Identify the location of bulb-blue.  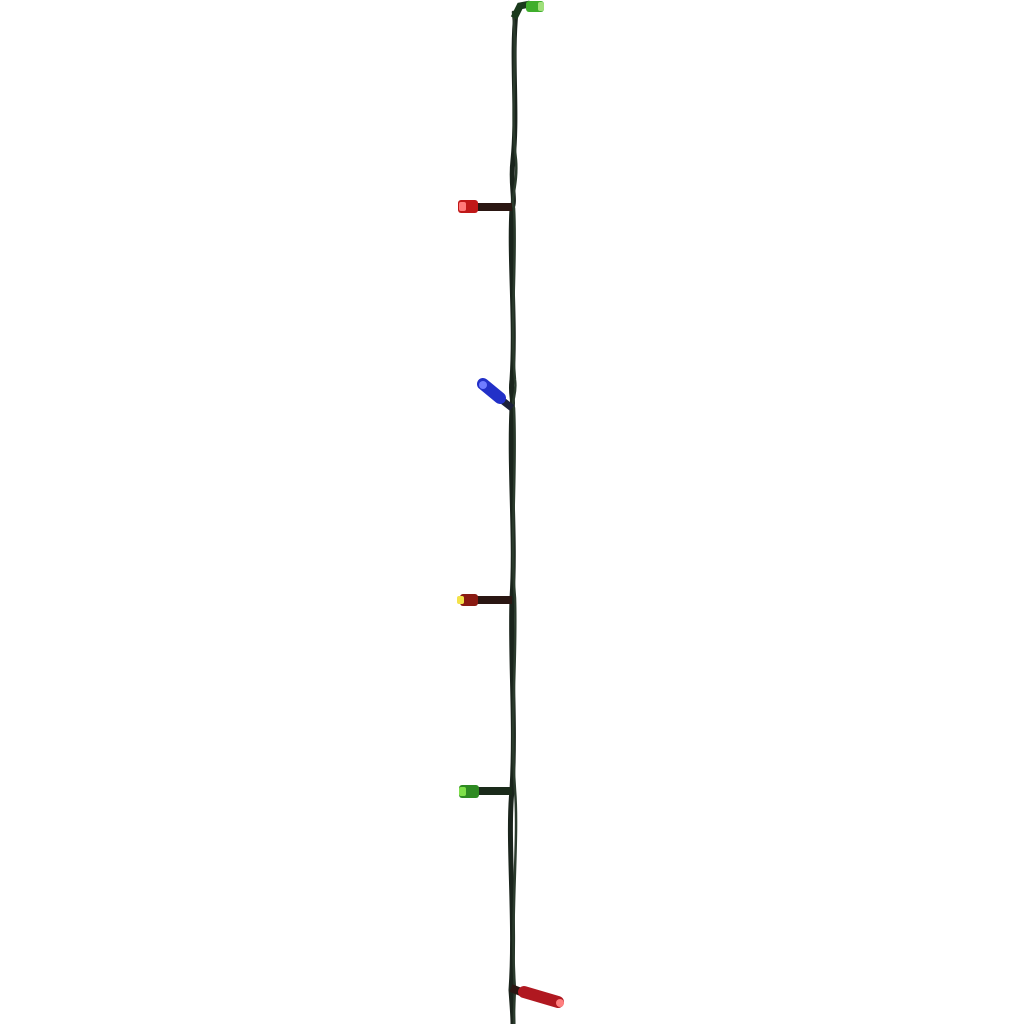
(496, 394).